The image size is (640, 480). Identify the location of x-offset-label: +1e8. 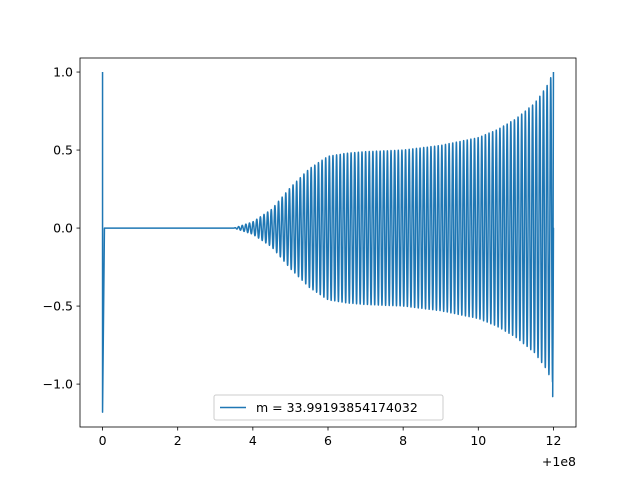
(559, 461).